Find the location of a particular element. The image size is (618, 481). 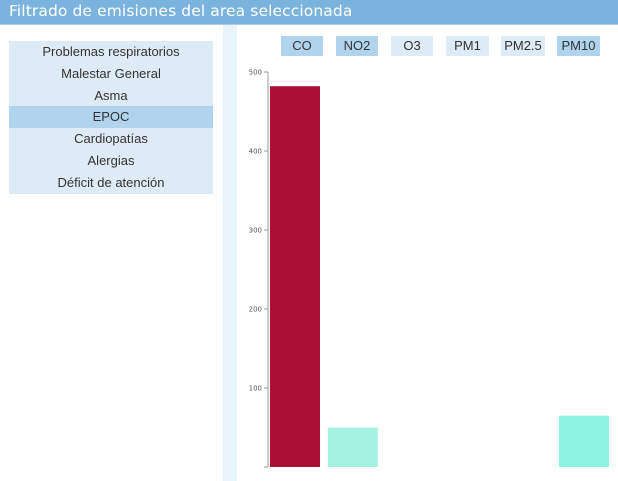

y-tick-label: 300 is located at coordinates (255, 231).